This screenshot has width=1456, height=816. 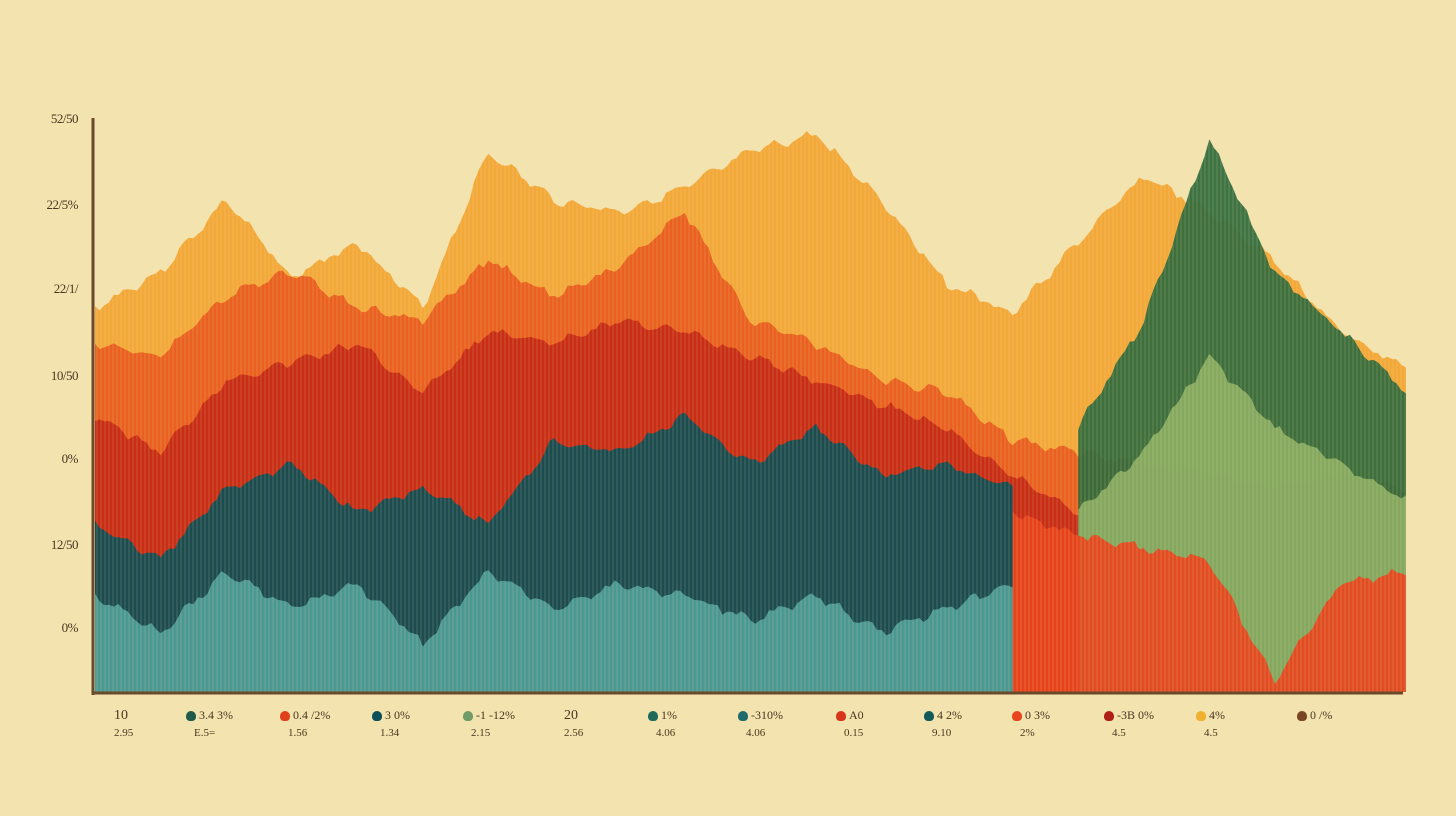 I want to click on legend-item: 0 3%, so click(x=1031, y=715).